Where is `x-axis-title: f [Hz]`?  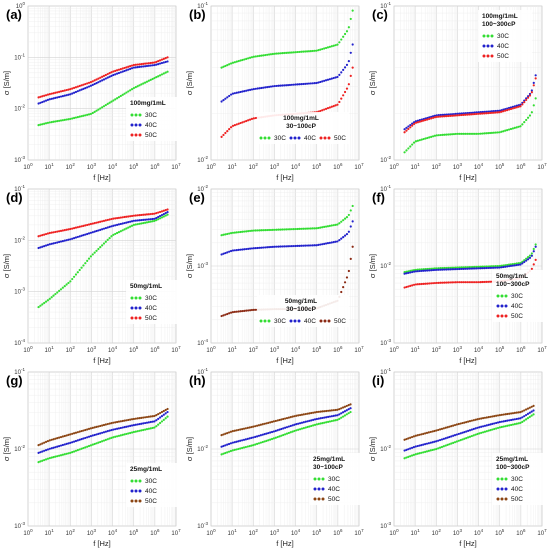 x-axis-title: f [Hz] is located at coordinates (102, 360).